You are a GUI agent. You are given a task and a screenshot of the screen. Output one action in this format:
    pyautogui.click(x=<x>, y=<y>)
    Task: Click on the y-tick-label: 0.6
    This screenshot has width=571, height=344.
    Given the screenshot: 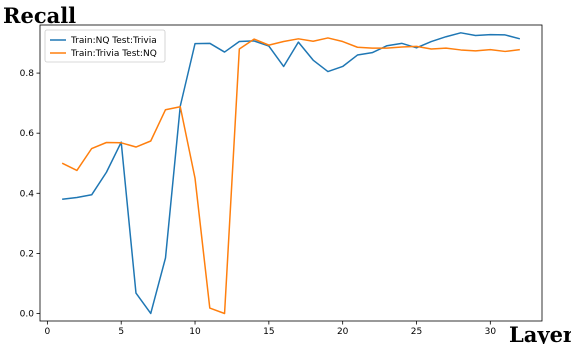 What is the action you would take?
    pyautogui.click(x=27, y=134)
    